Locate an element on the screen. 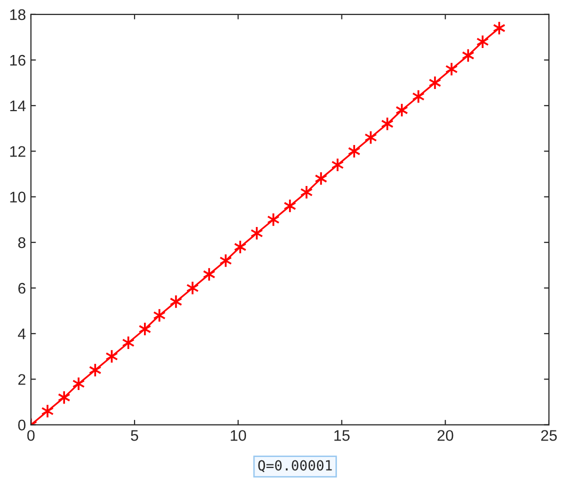 This screenshot has width=573, height=480. y-tick-label: 4 is located at coordinates (22, 334).